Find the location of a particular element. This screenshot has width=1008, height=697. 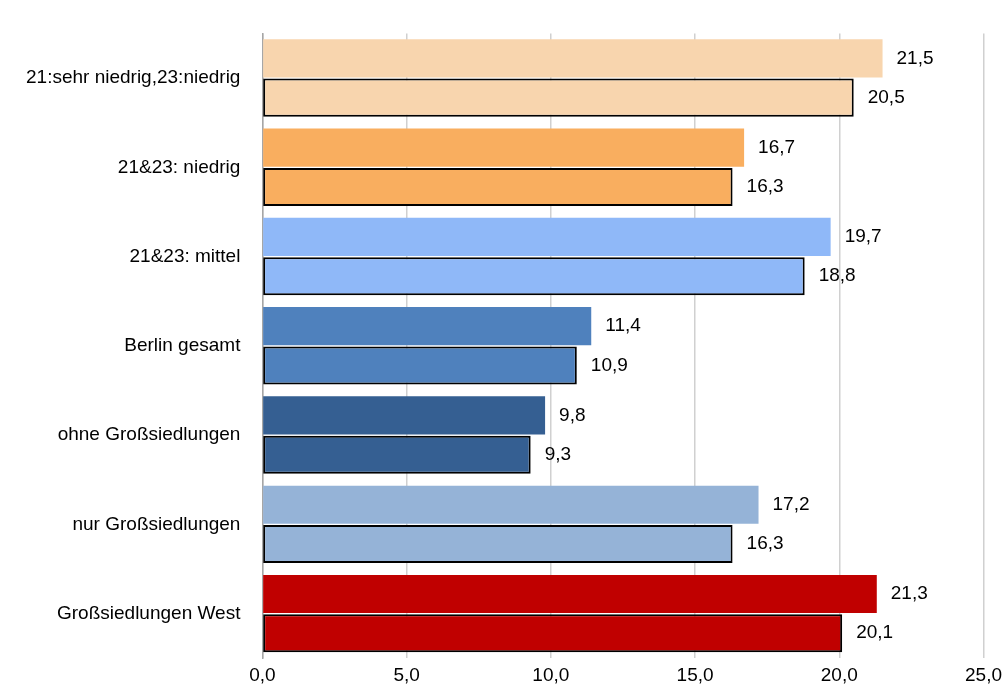

y-tick-label: 21&23: niedrig is located at coordinates (179, 166).